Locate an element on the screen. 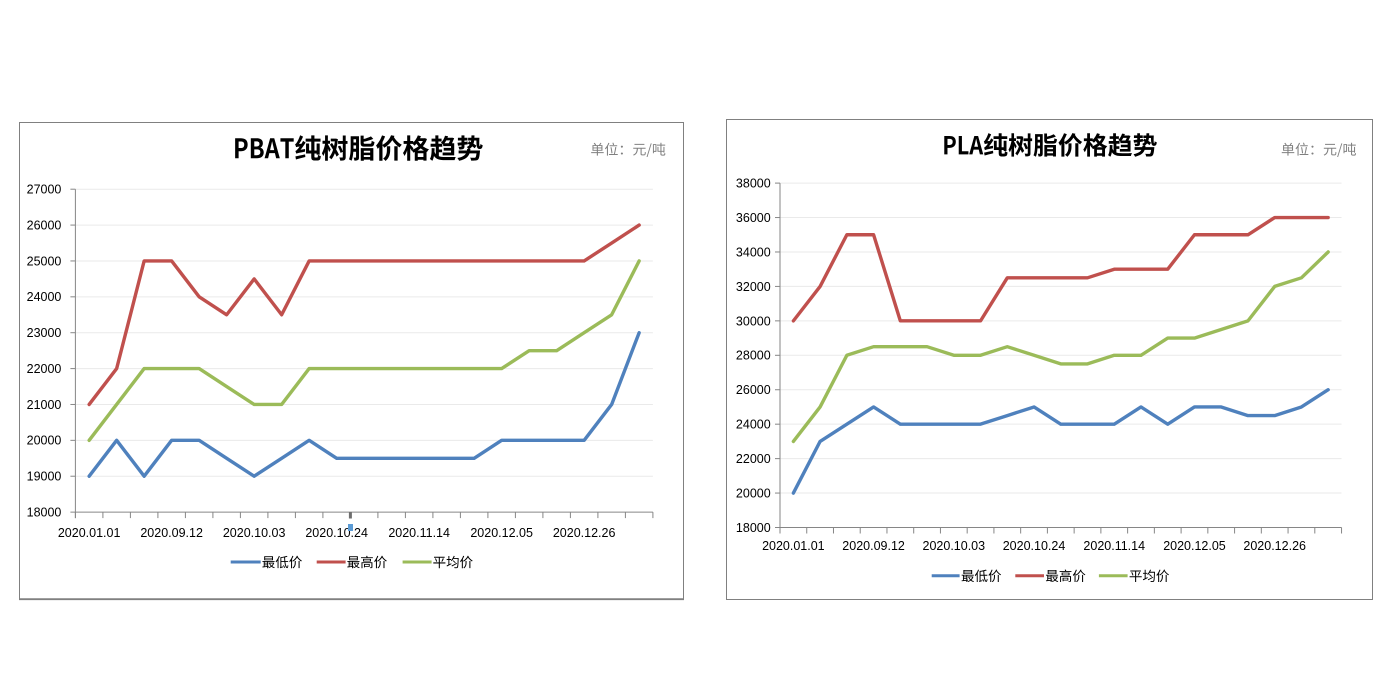  svg-text: 34000 is located at coordinates (753, 252).